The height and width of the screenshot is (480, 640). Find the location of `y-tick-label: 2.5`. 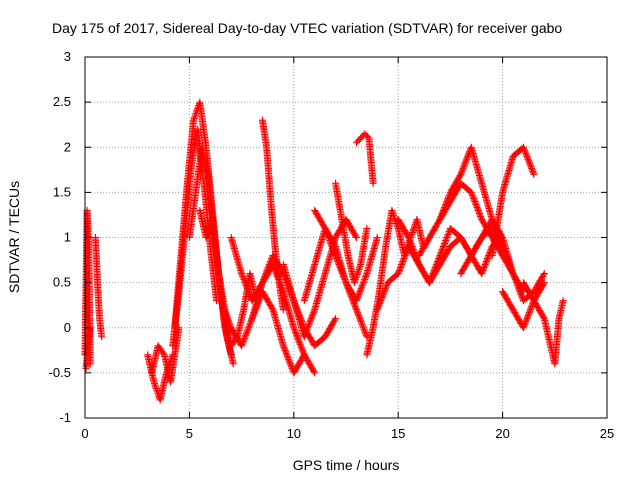

y-tick-label: 2.5 is located at coordinates (62, 101).